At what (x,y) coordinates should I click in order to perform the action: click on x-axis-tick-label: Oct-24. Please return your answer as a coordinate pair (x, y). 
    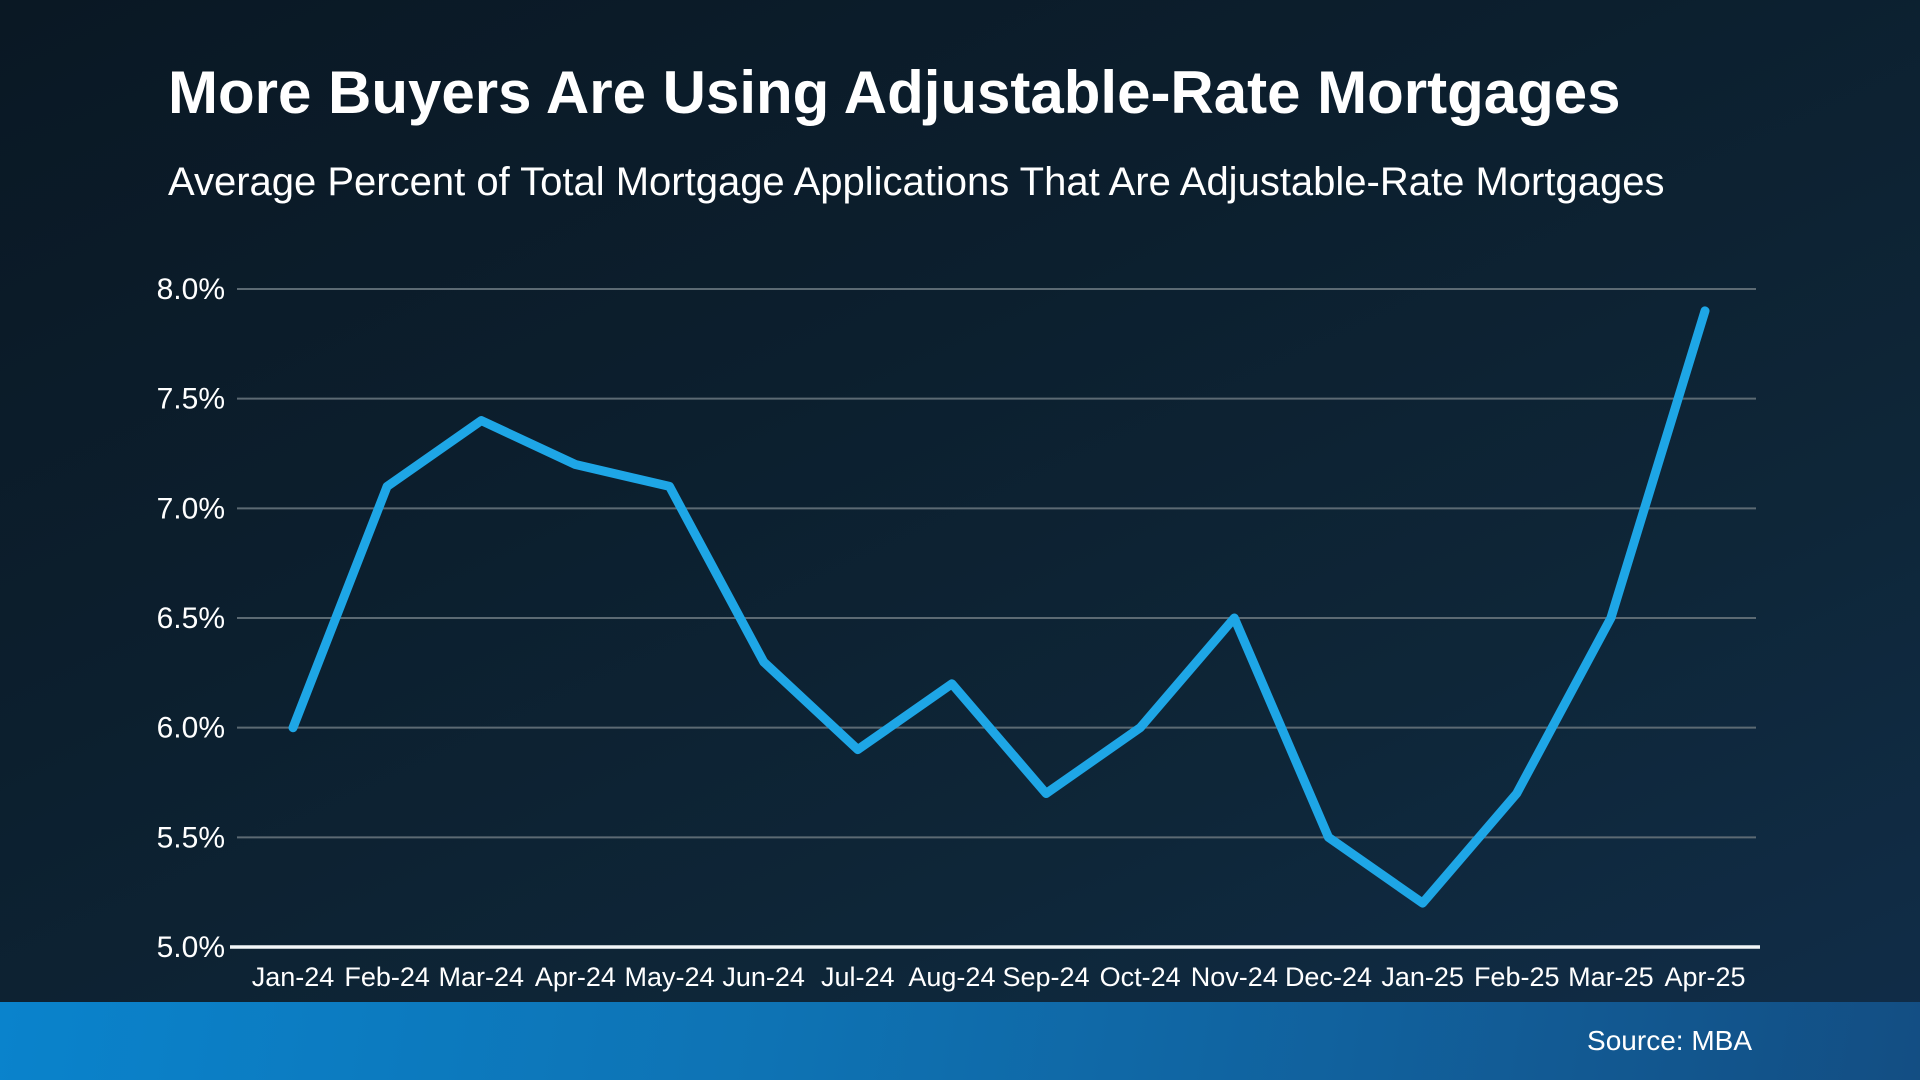
    Looking at the image, I should click on (1140, 977).